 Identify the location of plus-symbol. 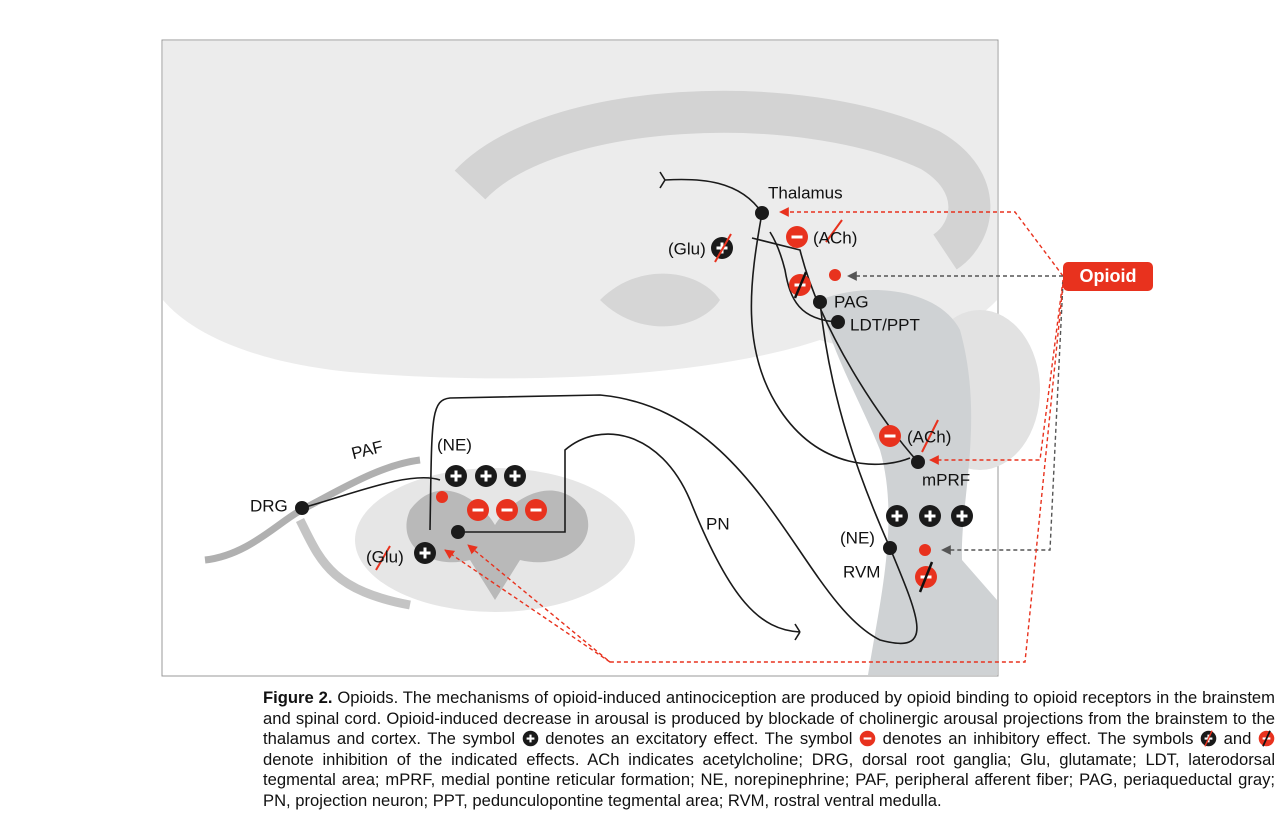
(530, 738).